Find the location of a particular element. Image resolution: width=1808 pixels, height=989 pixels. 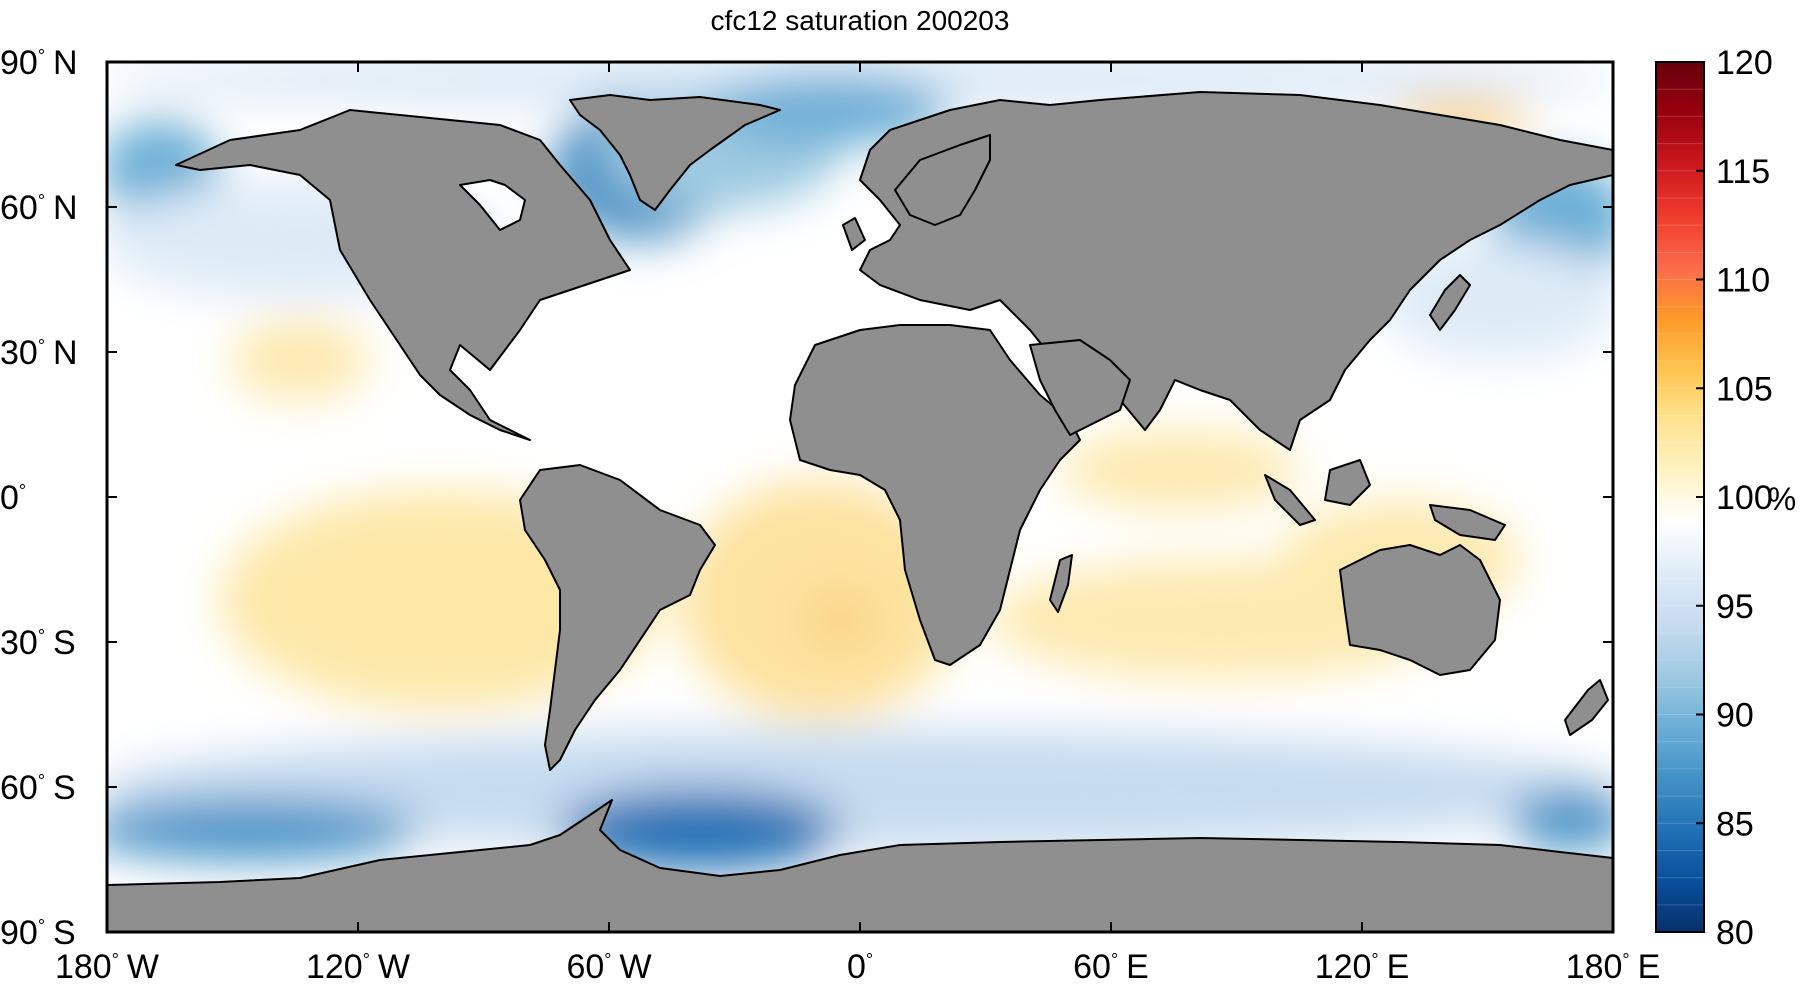

land-australia is located at coordinates (1420, 610).